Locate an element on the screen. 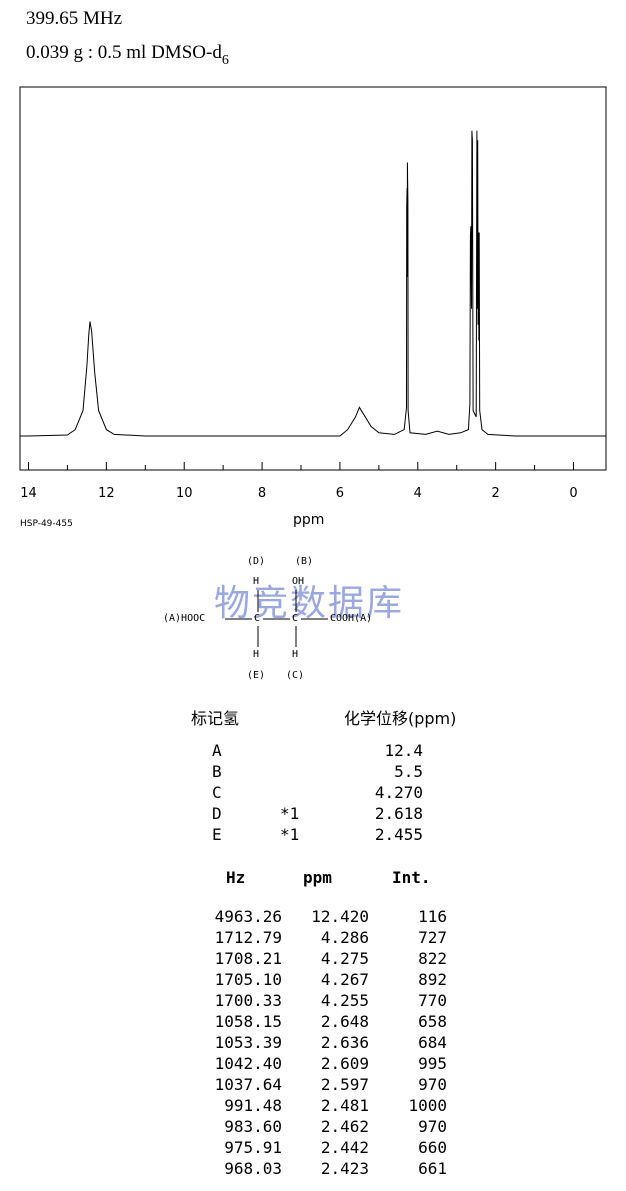 This screenshot has height=1191, width=626. x-axis-ticks is located at coordinates (301, 466).